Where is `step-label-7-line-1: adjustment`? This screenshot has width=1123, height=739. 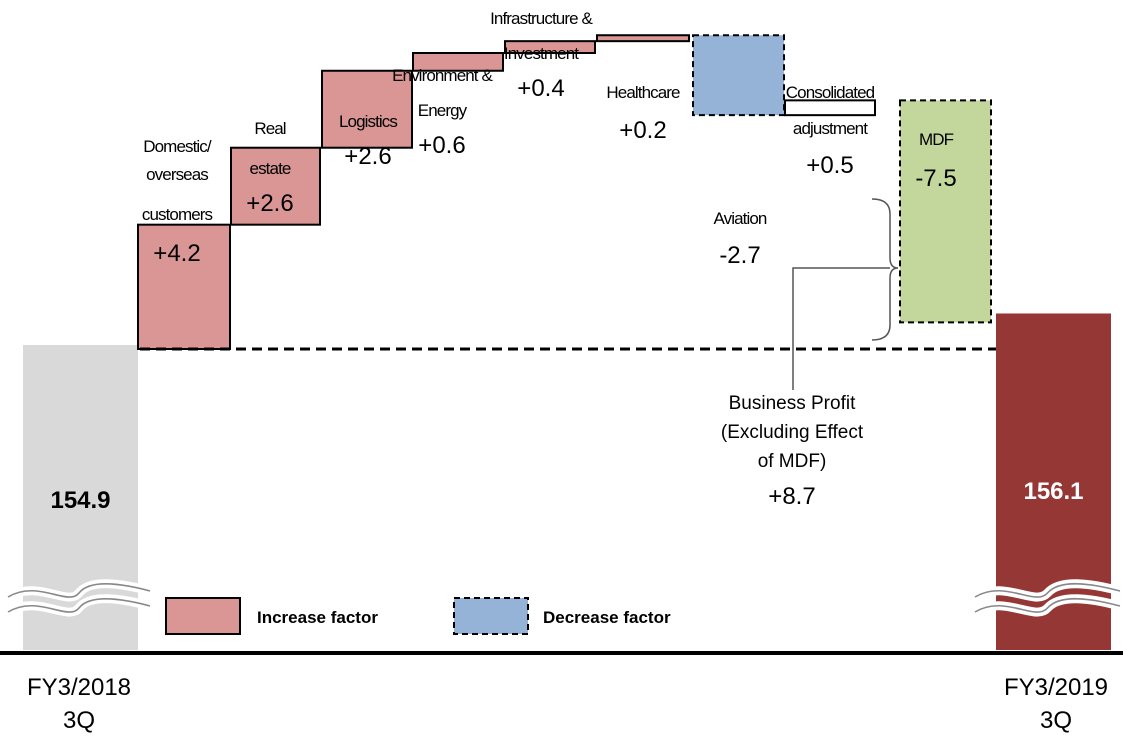 step-label-7-line-1: adjustment is located at coordinates (830, 128).